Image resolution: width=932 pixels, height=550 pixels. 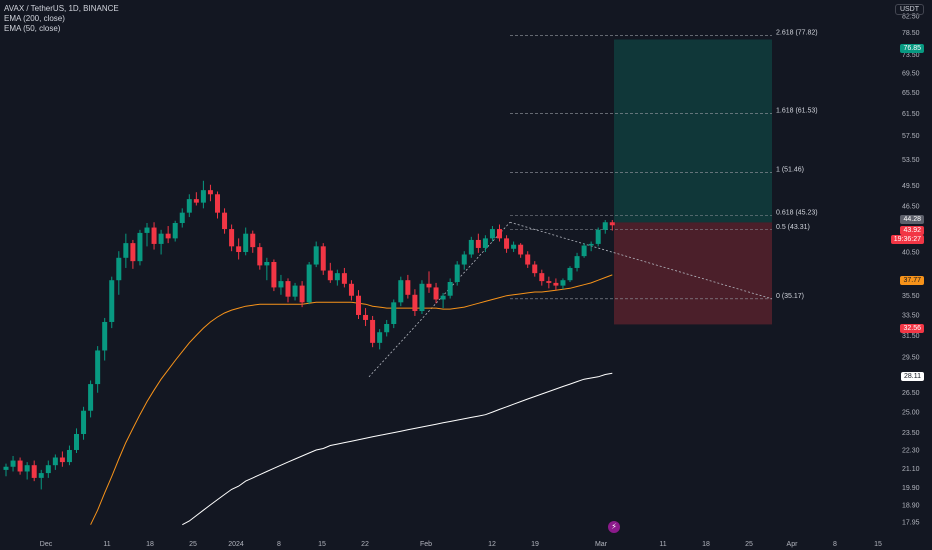 What do you see at coordinates (911, 93) in the screenshot?
I see `price-axis-label: 65.50` at bounding box center [911, 93].